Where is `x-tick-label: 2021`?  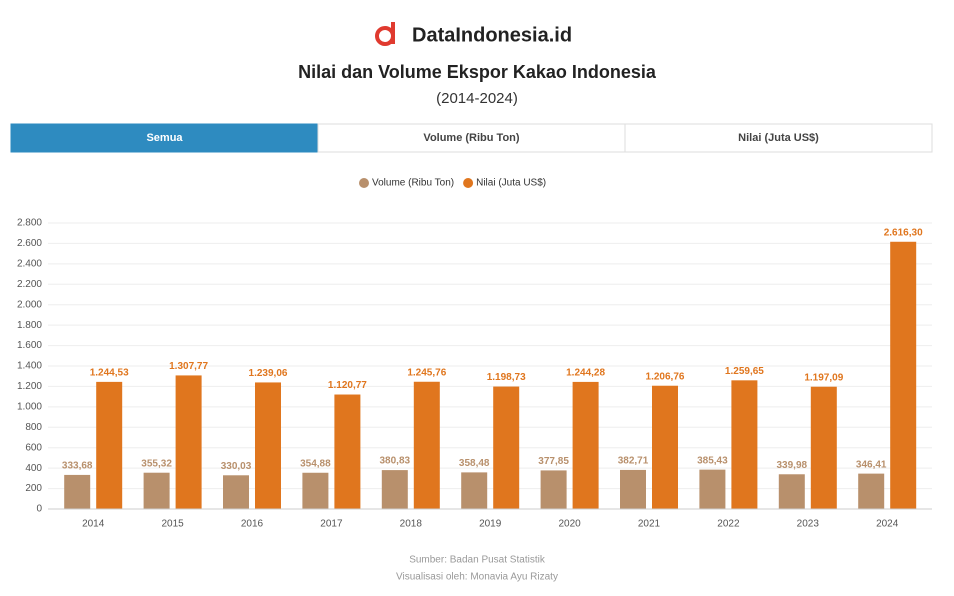 x-tick-label: 2021 is located at coordinates (649, 524).